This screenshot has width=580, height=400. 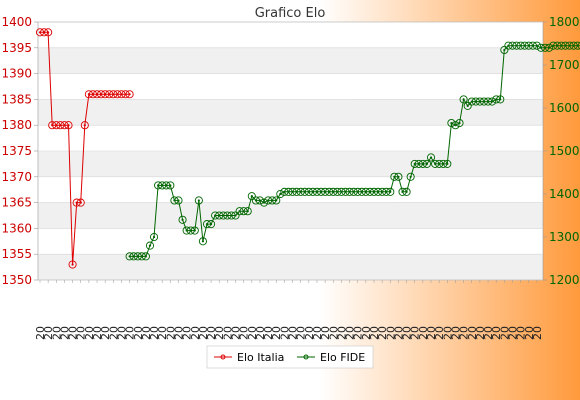 I want to click on legend: Elo Italia Elo FIDE, so click(x=290, y=357).